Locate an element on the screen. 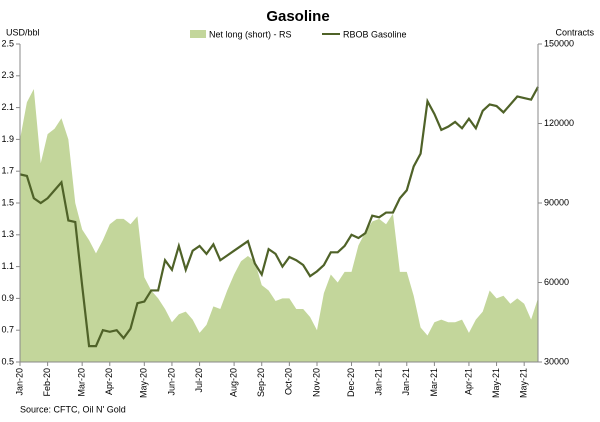 The width and height of the screenshot is (600, 422). x-tick-label: Dec-20 is located at coordinates (351, 382).